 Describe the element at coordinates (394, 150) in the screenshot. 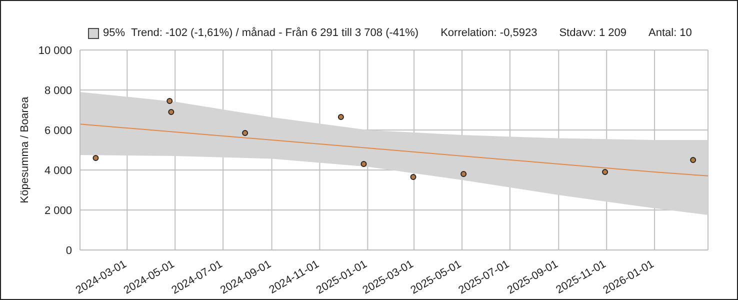

I see `line-series` at that location.